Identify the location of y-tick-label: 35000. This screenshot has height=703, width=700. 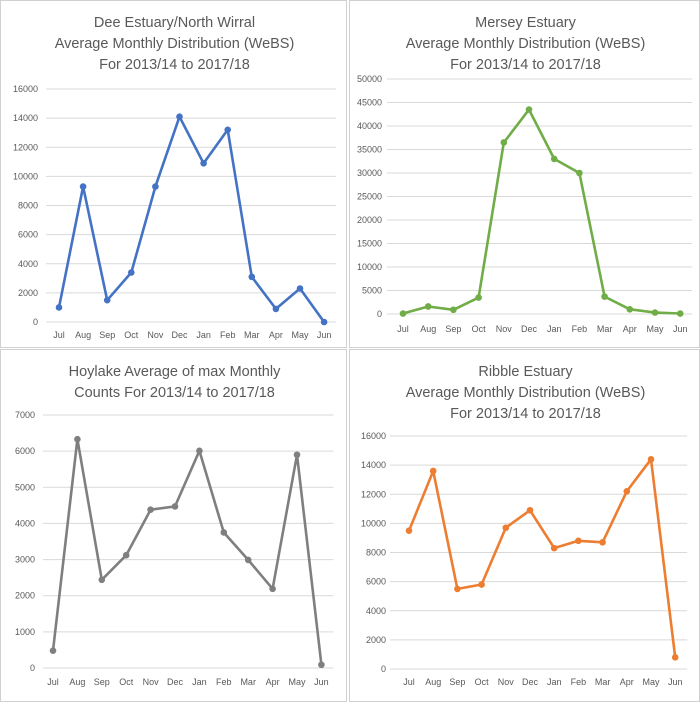
(369, 150).